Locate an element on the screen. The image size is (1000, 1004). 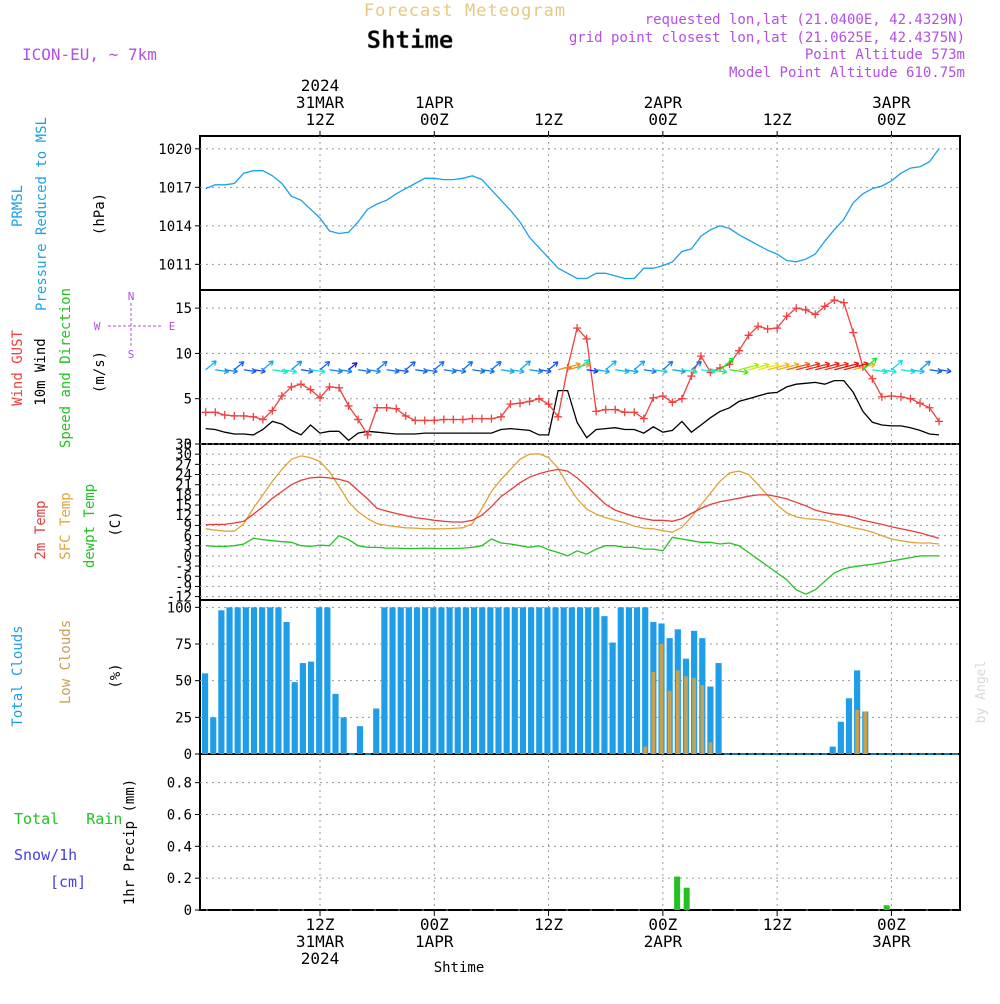
precip-snow-label: Snow/1h is located at coordinates (45, 855).